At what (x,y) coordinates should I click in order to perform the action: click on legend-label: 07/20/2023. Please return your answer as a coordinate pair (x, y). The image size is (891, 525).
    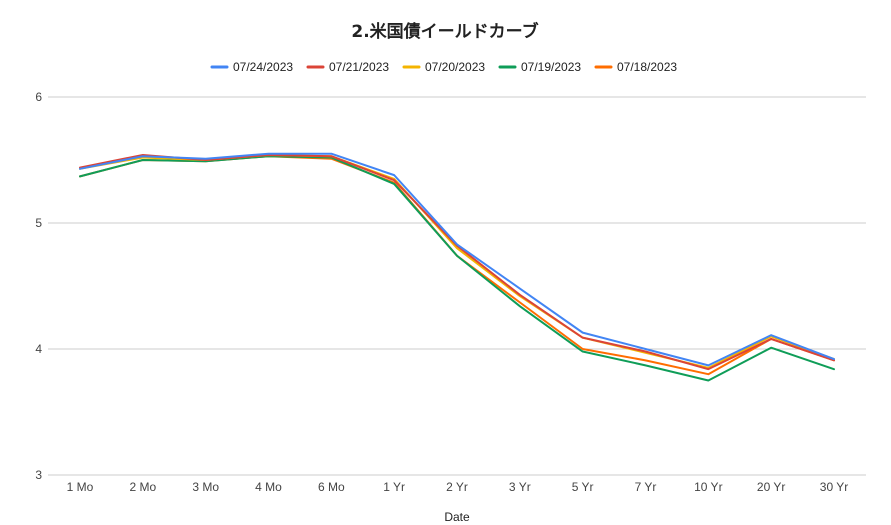
    Looking at the image, I should click on (455, 67).